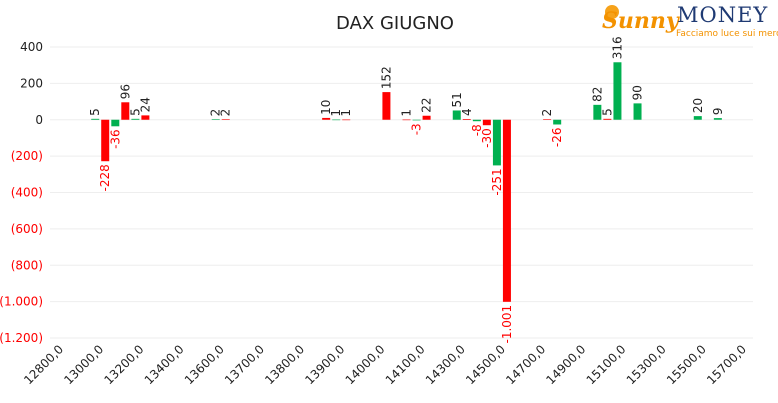  What do you see at coordinates (244, 364) in the screenshot?
I see `x-tick-label: 13700,0` at bounding box center [244, 364].